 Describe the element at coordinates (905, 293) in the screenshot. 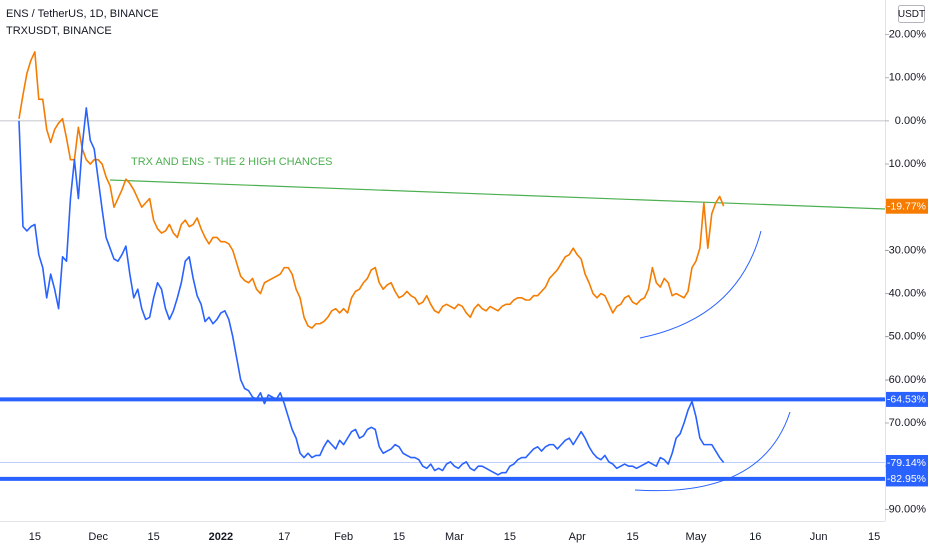

I see `y-tick-label: -40.00%` at that location.